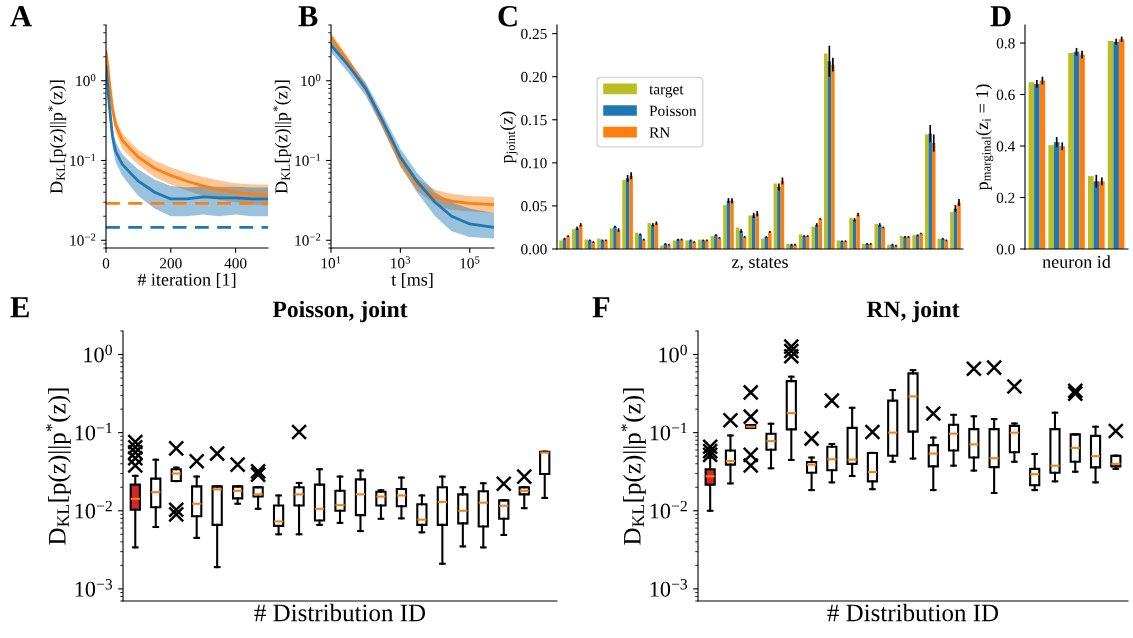  What do you see at coordinates (508, 137) in the screenshot?
I see `y-axis-title: p$_{joint}$(z)` at bounding box center [508, 137].